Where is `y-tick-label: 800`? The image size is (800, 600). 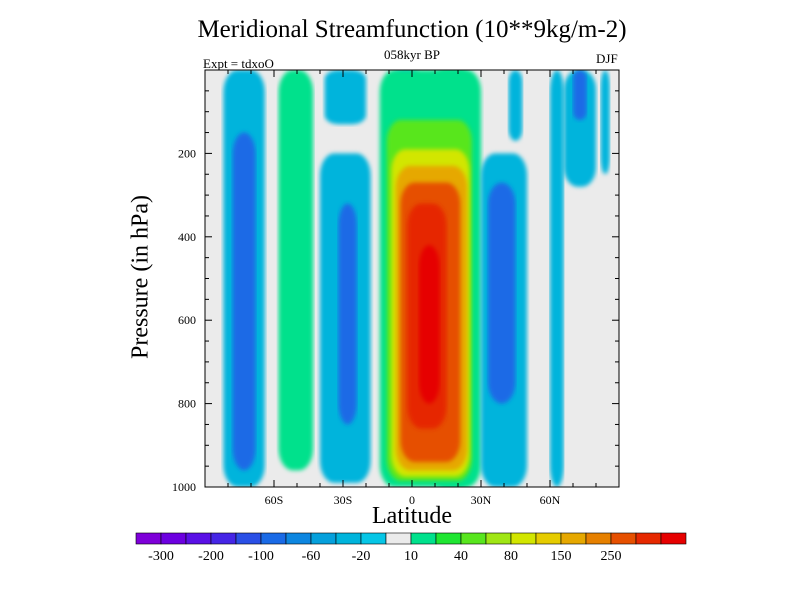
y-tick-label: 800 is located at coordinates (187, 404).